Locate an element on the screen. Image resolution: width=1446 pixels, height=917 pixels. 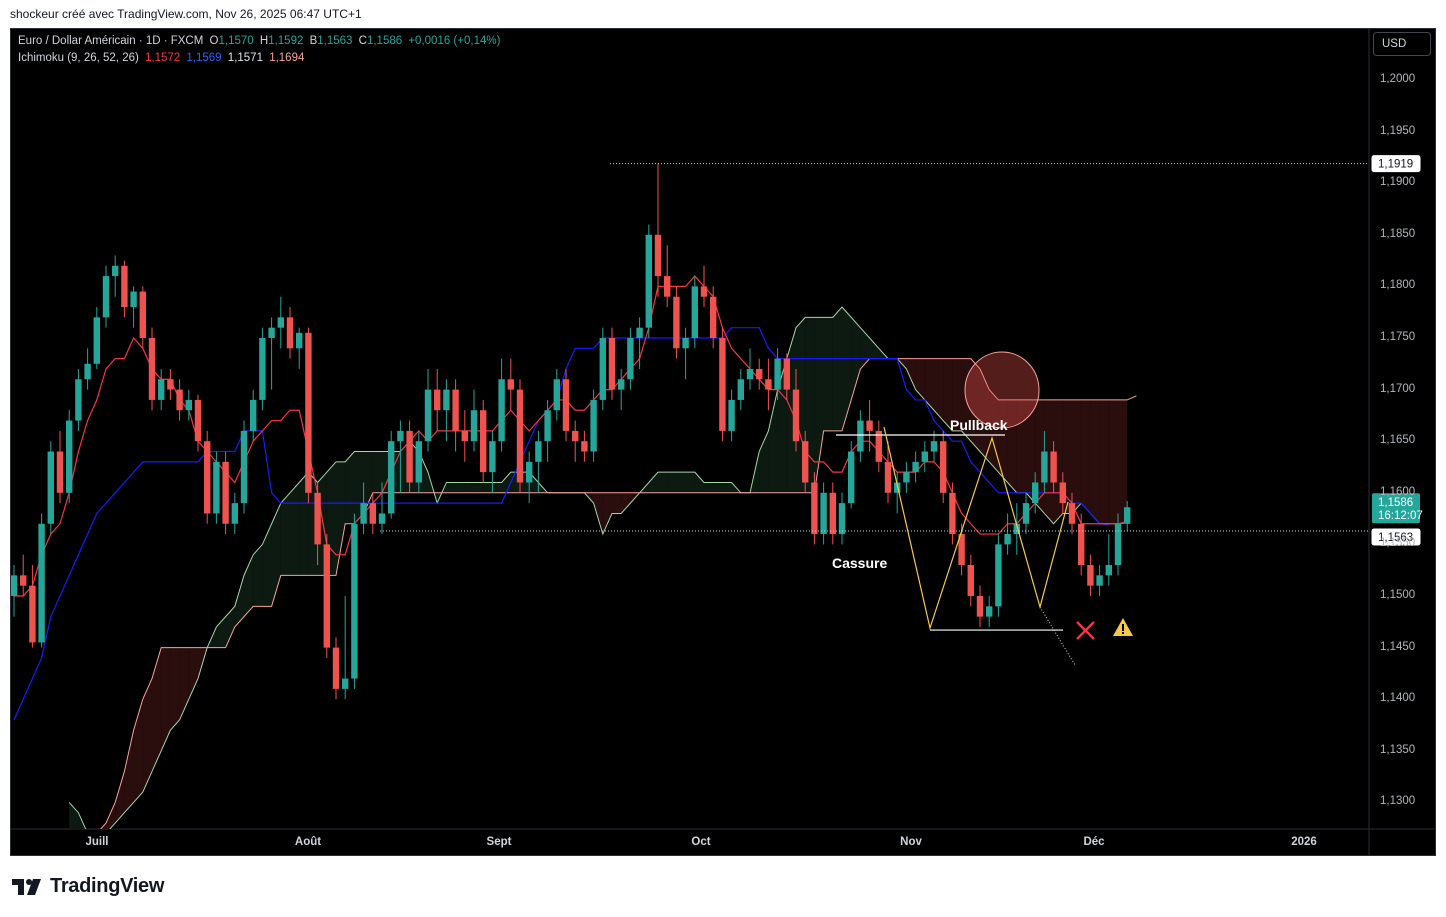
price-tick: 1,1600 is located at coordinates (1398, 491).